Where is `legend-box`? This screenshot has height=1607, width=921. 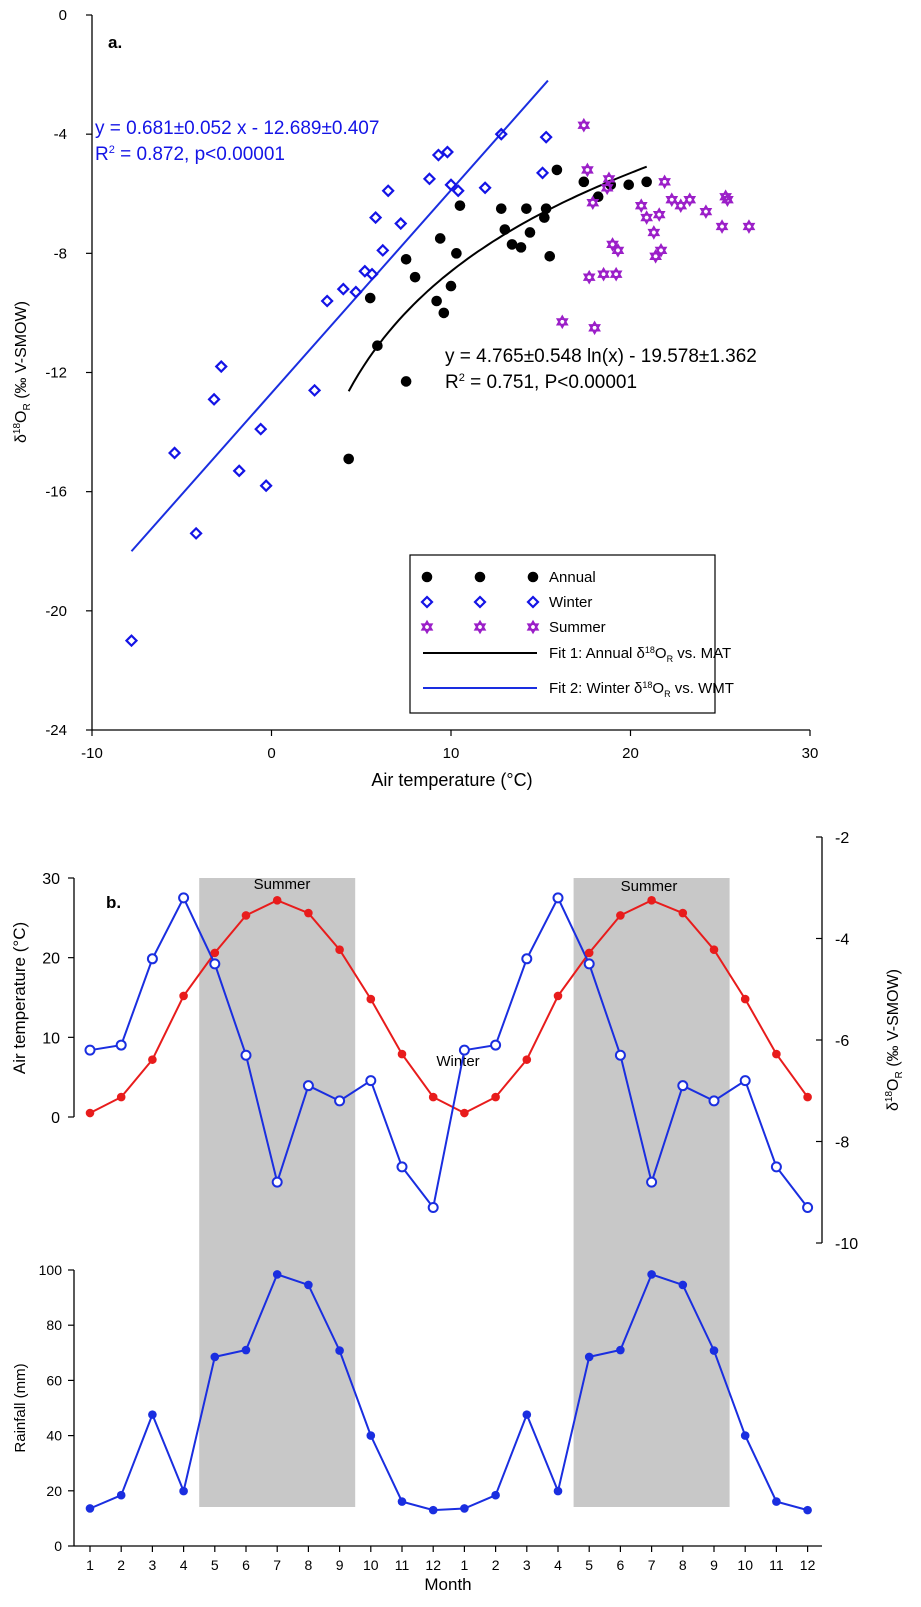
legend-box is located at coordinates (562, 634).